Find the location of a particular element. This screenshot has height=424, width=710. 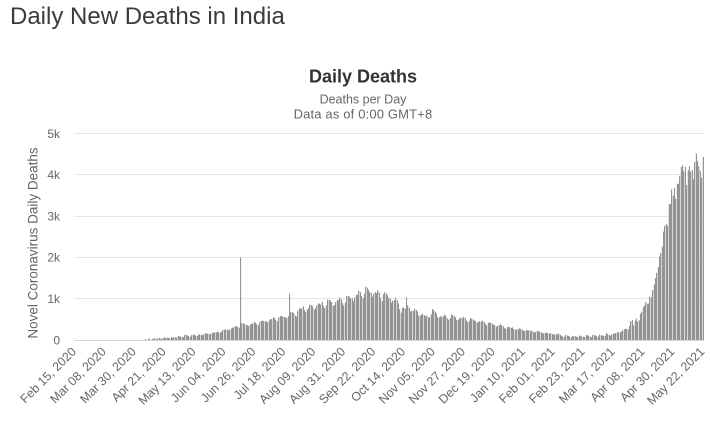

svg-text: Novel Coronavirus Daily Deaths is located at coordinates (33, 243).